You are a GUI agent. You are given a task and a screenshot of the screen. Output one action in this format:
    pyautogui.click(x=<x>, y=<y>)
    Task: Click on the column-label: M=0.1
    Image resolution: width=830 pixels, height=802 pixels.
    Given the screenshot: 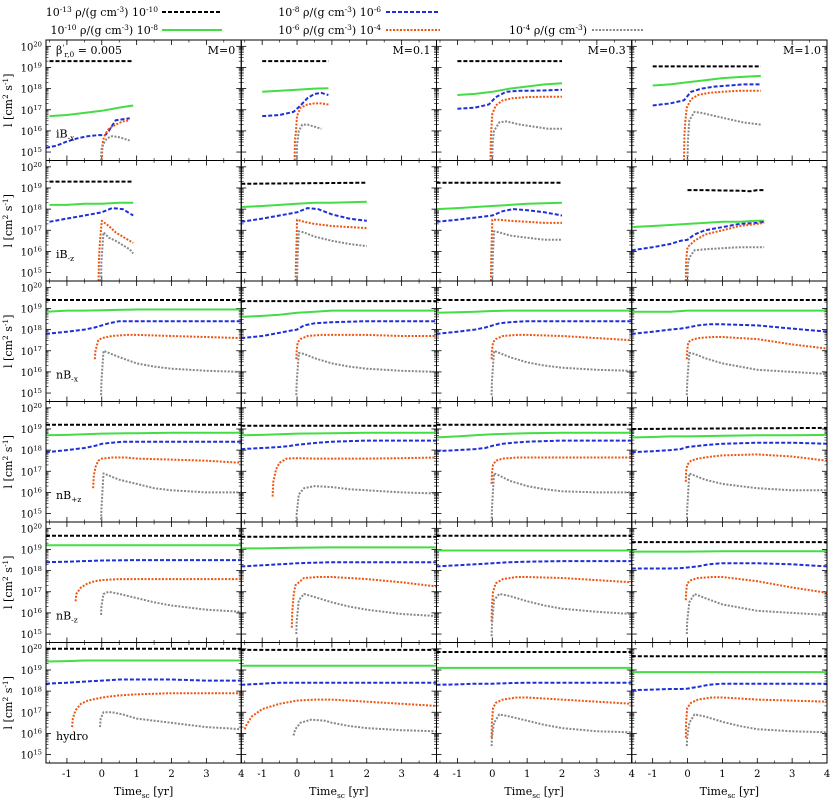 What is the action you would take?
    pyautogui.click(x=412, y=50)
    